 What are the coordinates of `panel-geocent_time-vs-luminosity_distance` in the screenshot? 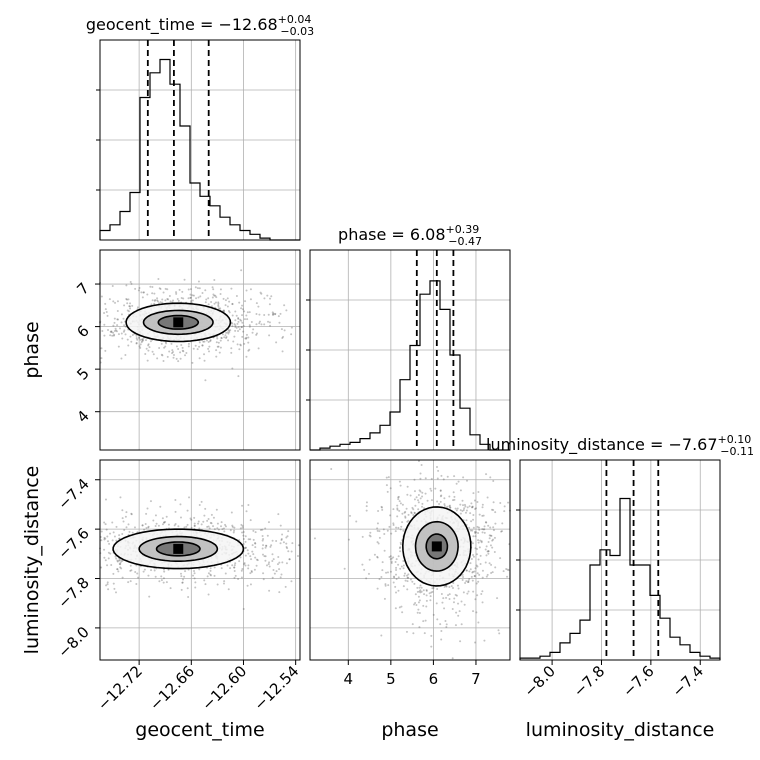 It's located at (200, 560).